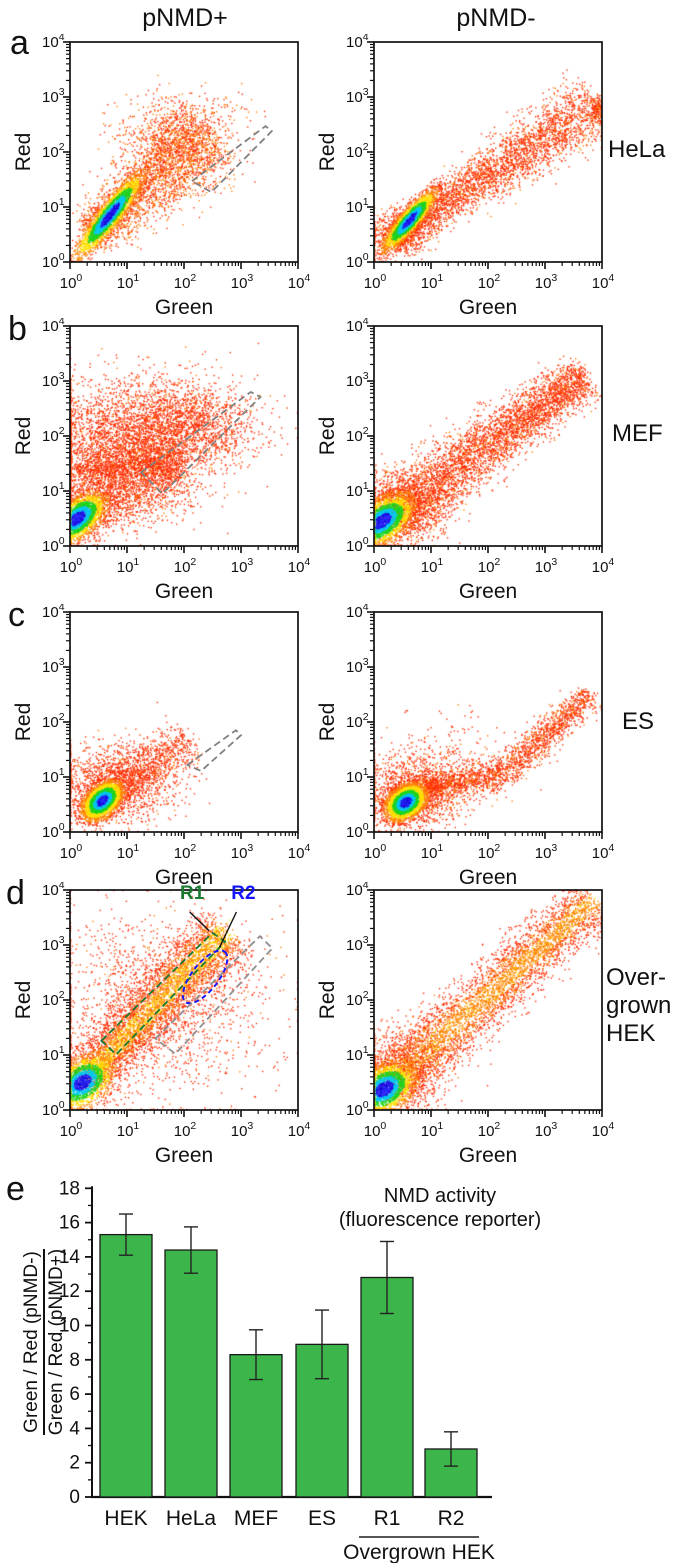 This screenshot has width=675, height=1563. I want to click on row-label-overgrown-line2: grown, so click(639, 1005).